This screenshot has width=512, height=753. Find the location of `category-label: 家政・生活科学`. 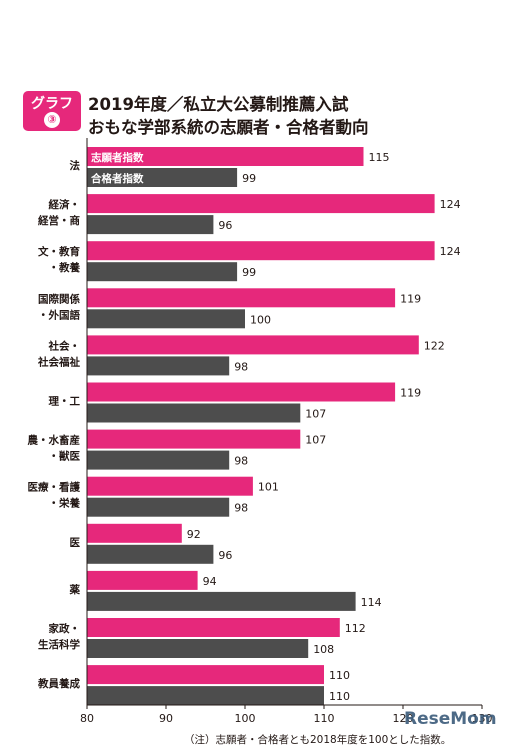

category-label: 家政・生活科学 is located at coordinates (59, 636).